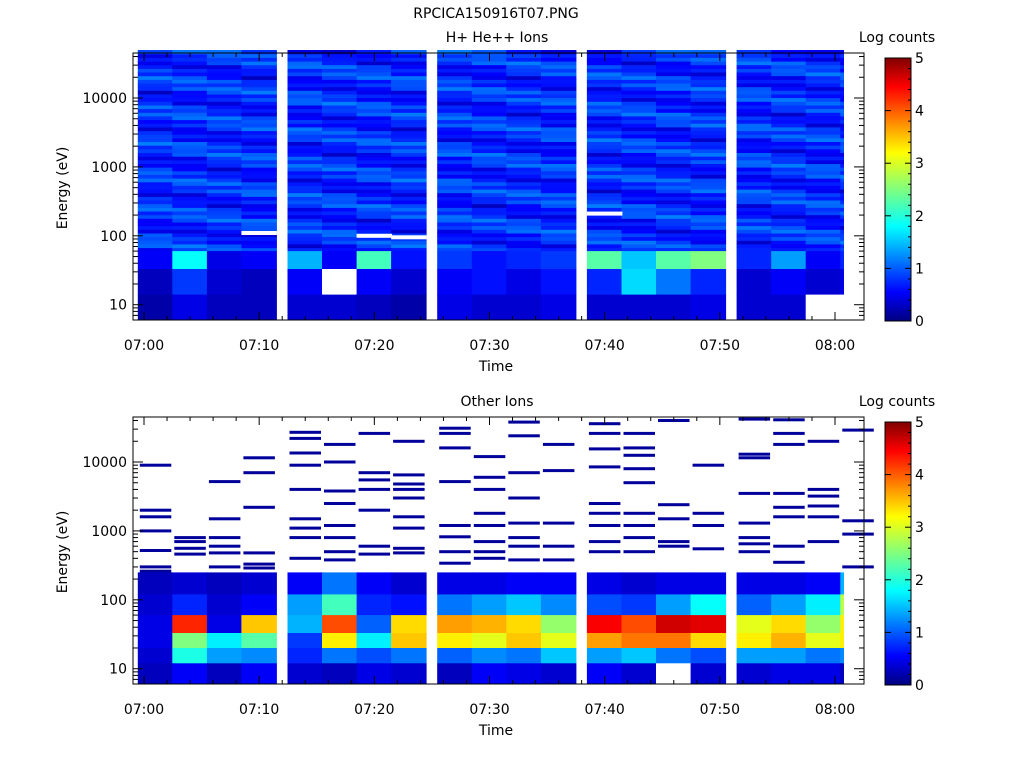 The width and height of the screenshot is (1024, 768). Describe the element at coordinates (259, 346) in the screenshot. I see `x-tick-label: 07:10` at that location.